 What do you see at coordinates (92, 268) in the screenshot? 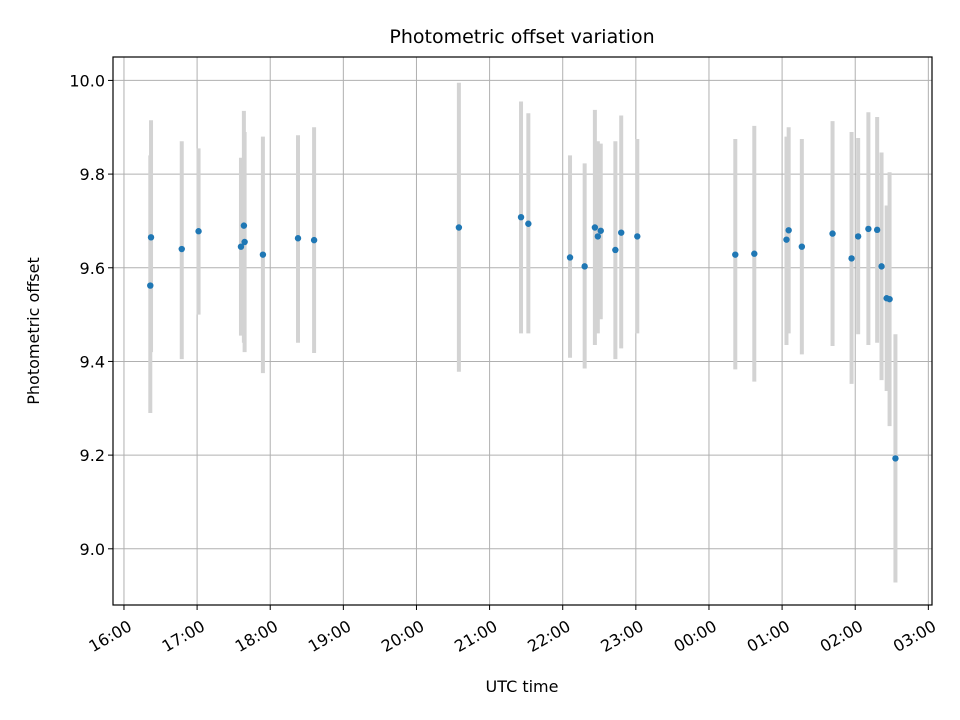
I see `y-tick-label: 9.6` at bounding box center [92, 268].